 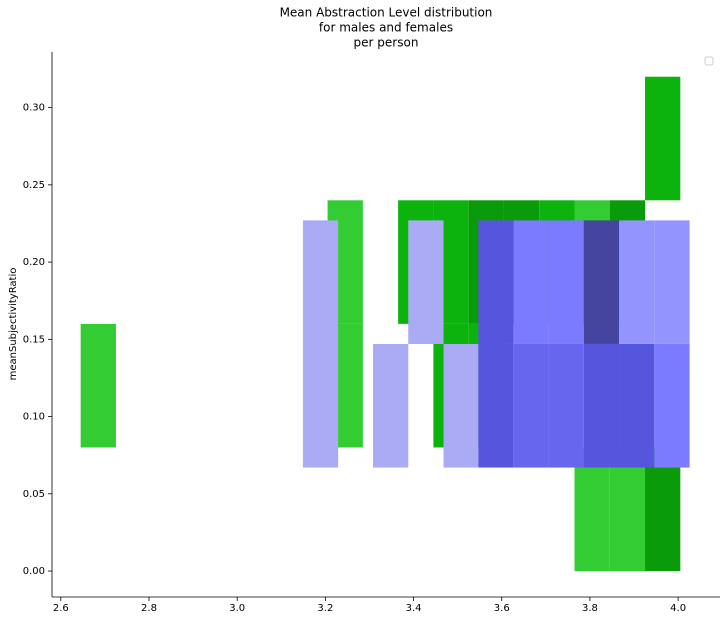 What do you see at coordinates (34, 262) in the screenshot?
I see `y-tick-label: 0.20` at bounding box center [34, 262].